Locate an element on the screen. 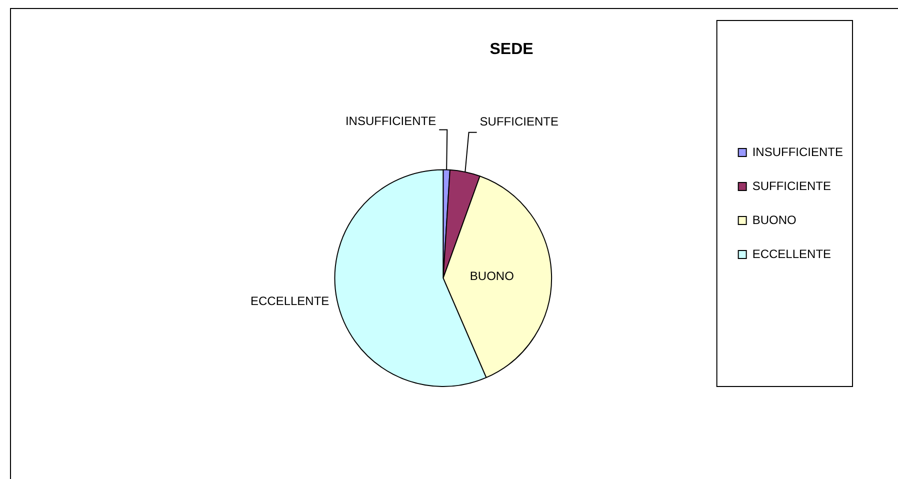 The image size is (898, 479). slice-label: SUFFICIENTE is located at coordinates (519, 121).